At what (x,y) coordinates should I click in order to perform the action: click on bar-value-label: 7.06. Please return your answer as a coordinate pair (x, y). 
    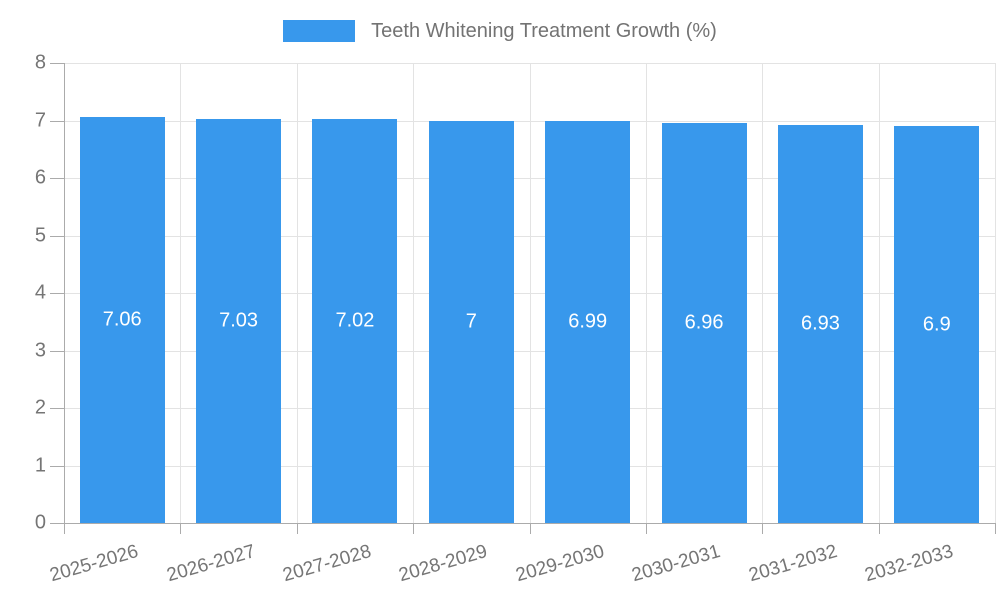
    Looking at the image, I should click on (122, 319).